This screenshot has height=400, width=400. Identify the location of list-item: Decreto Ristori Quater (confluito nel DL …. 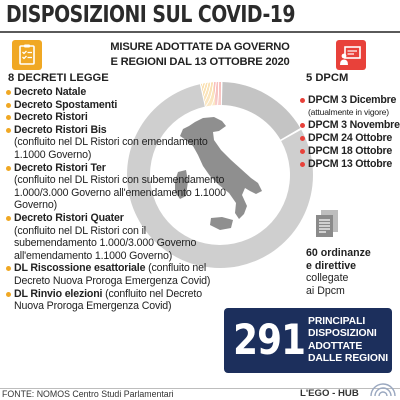
(116, 237).